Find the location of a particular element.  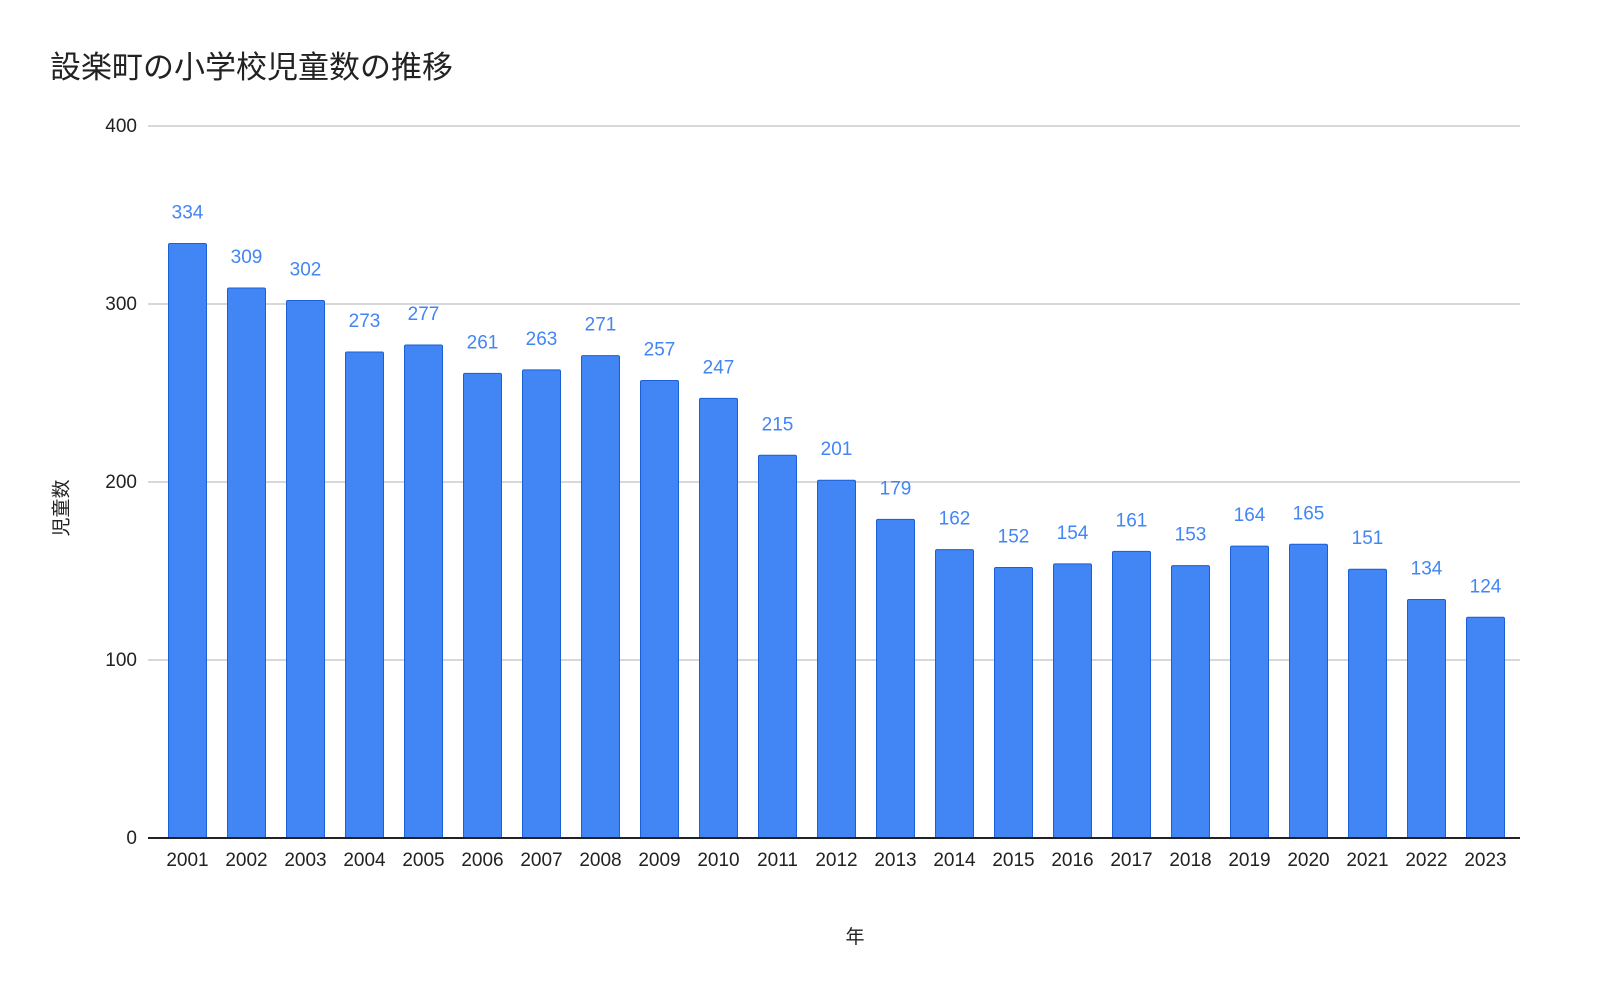

y-tick-label: 400 is located at coordinates (121, 126).